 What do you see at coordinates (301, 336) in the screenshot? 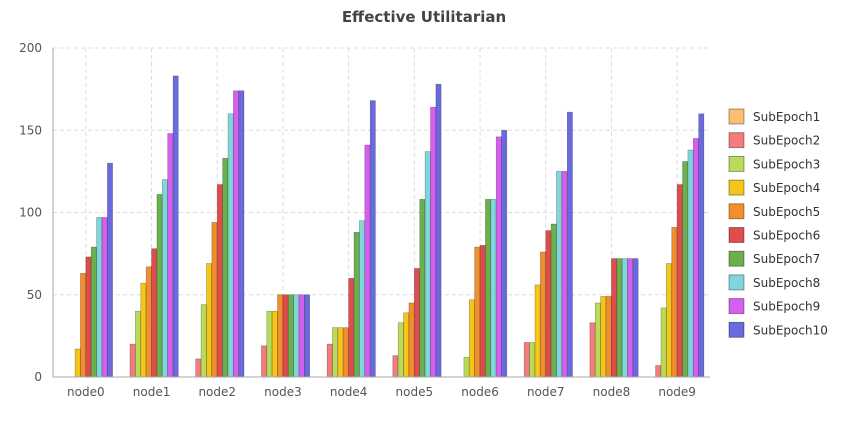
I see `bar-subepoch9-node3` at bounding box center [301, 336].